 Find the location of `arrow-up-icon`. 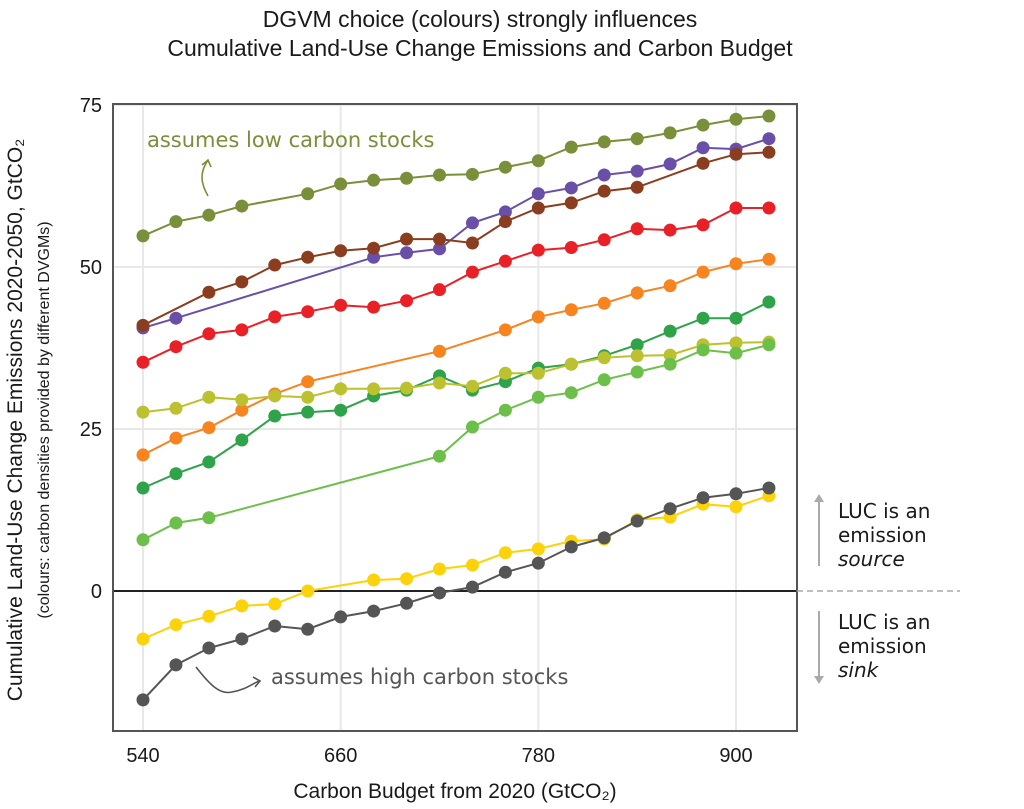

arrow-up-icon is located at coordinates (205, 178).